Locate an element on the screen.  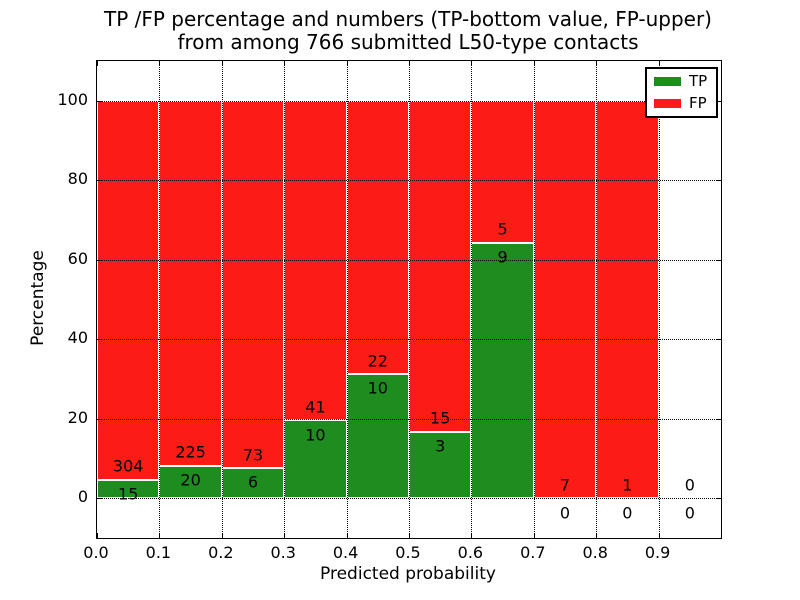
legend-entry-label: FP is located at coordinates (698, 103).